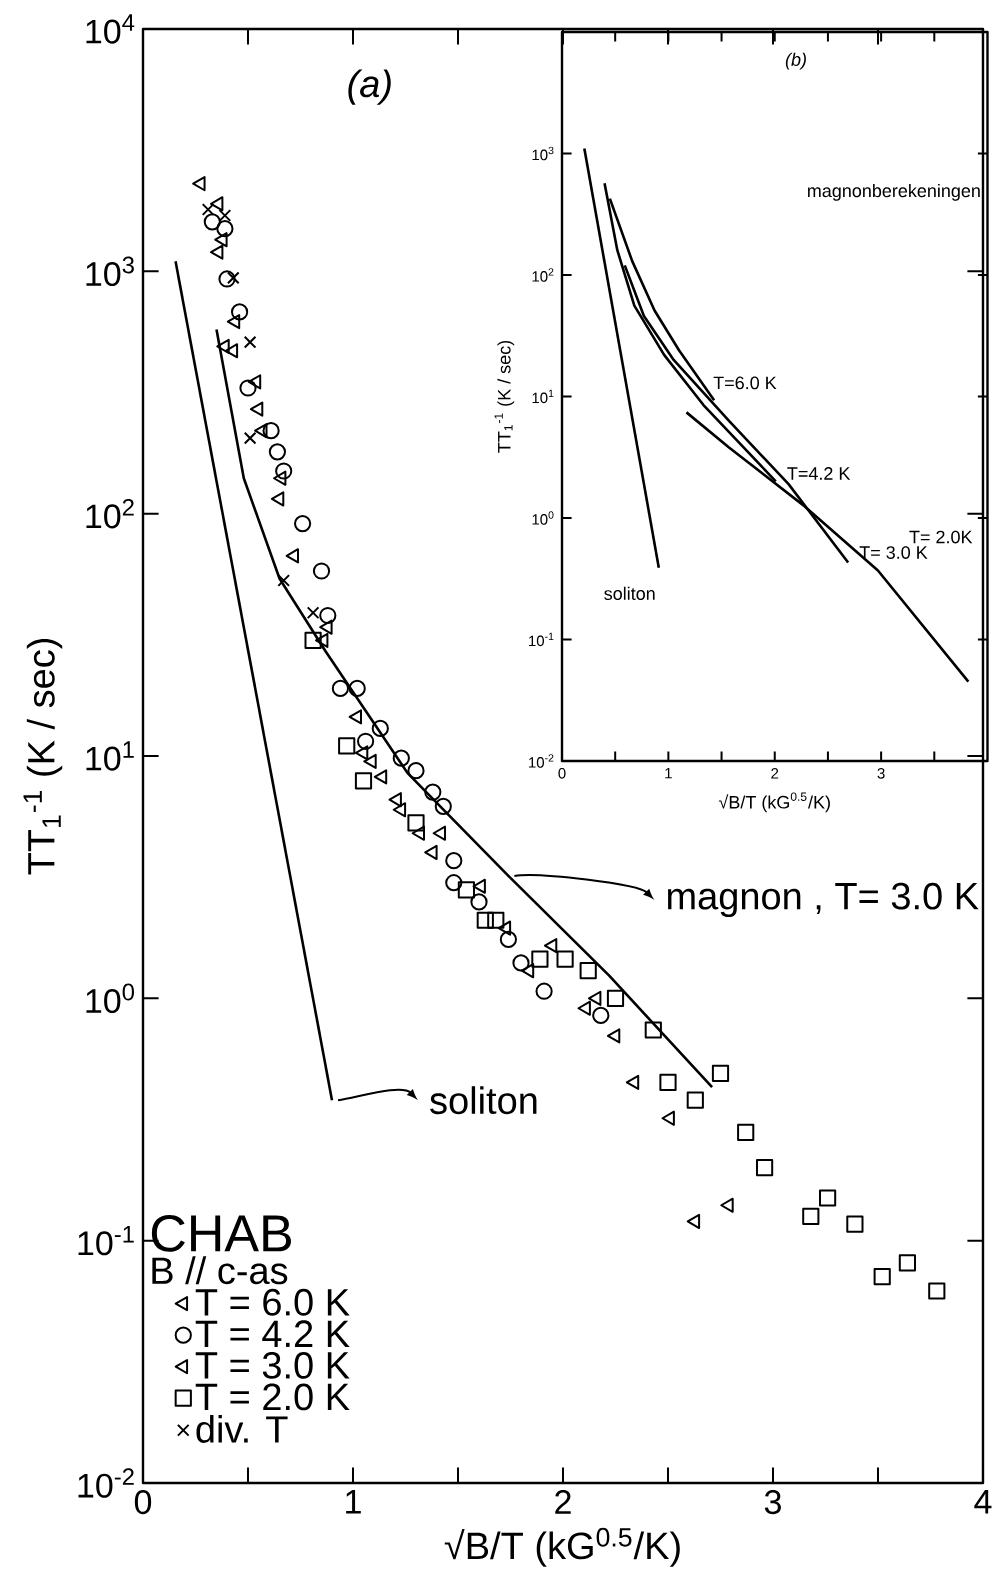 This screenshot has height=1593, width=998. Describe the element at coordinates (272, 1365) in the screenshot. I see `legend-label: T = 3.0 K` at that location.